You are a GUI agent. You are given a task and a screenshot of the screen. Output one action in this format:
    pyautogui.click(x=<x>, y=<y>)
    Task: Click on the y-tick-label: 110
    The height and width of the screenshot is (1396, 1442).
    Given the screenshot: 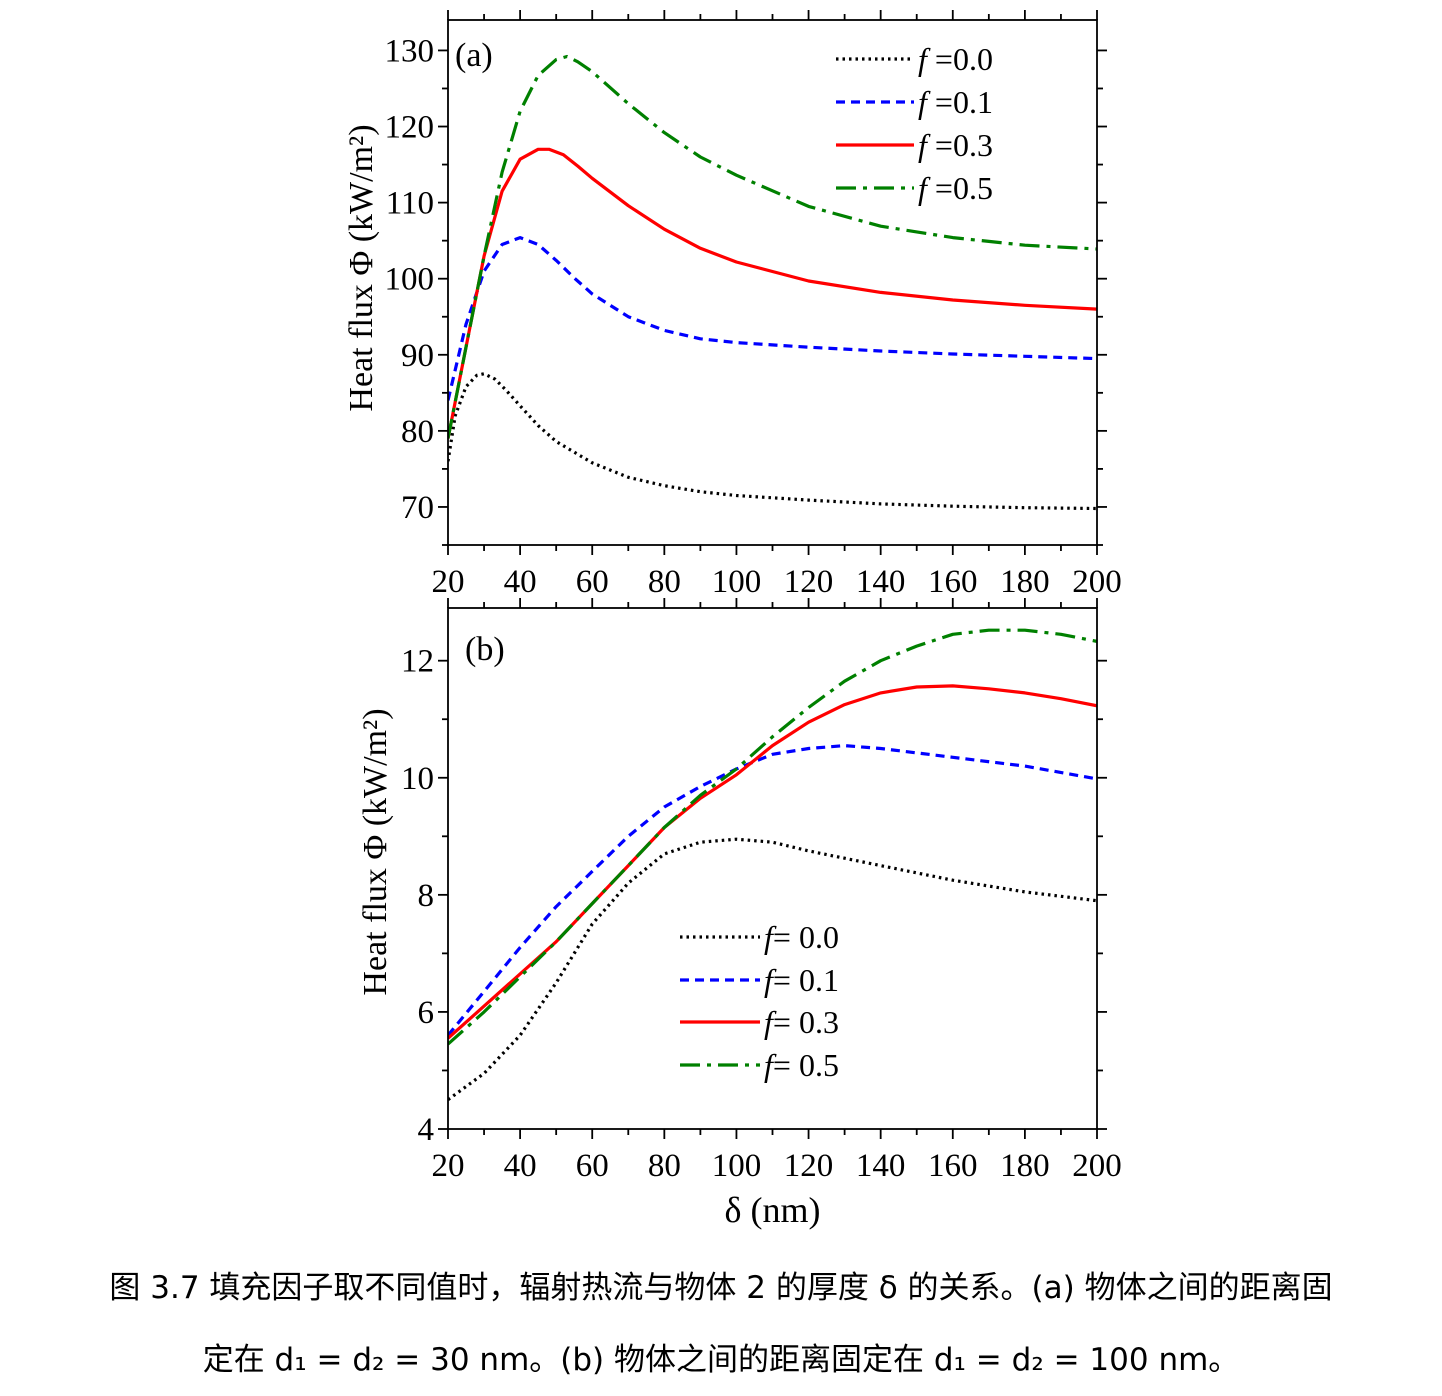 What is the action you would take?
    pyautogui.click(x=410, y=204)
    